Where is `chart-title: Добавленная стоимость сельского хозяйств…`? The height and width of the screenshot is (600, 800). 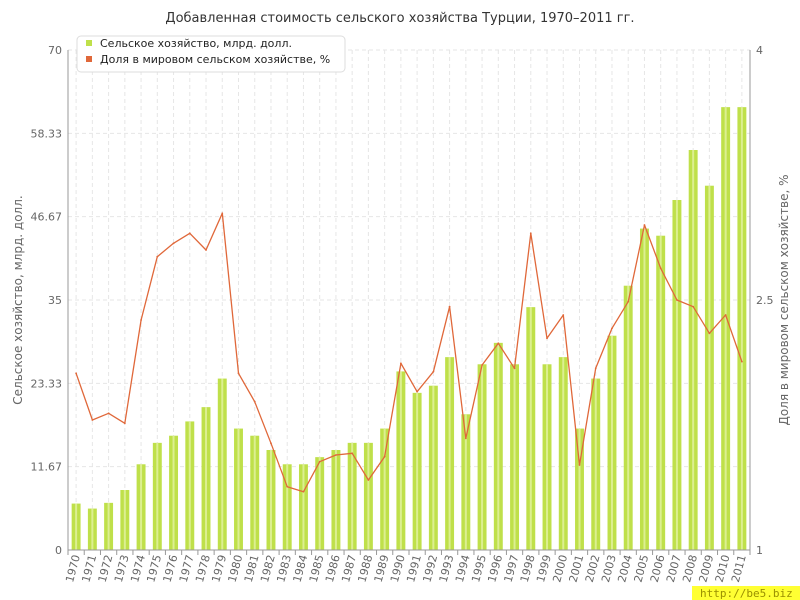
chart-title: Добавленная стоимость сельского хозяйств… is located at coordinates (399, 18).